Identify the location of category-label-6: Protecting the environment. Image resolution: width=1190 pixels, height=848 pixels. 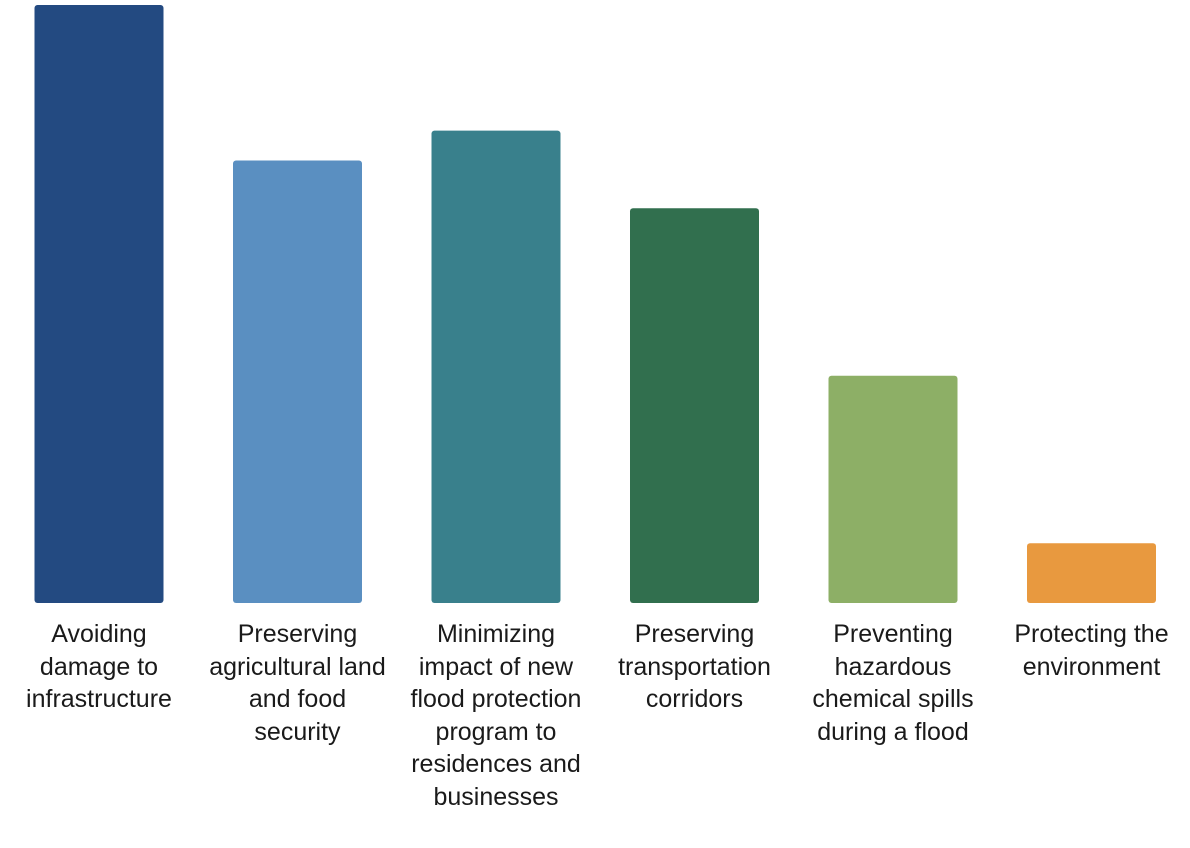
(1091, 650).